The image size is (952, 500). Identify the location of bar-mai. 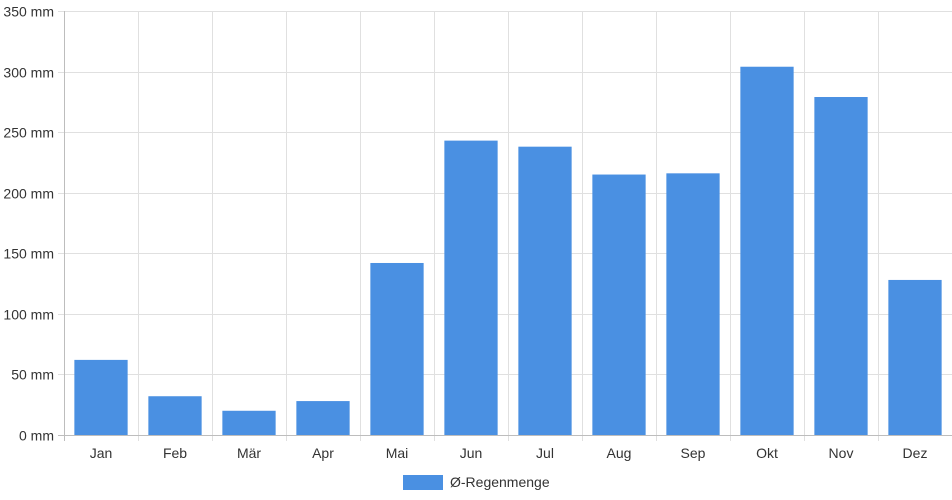
(397, 348).